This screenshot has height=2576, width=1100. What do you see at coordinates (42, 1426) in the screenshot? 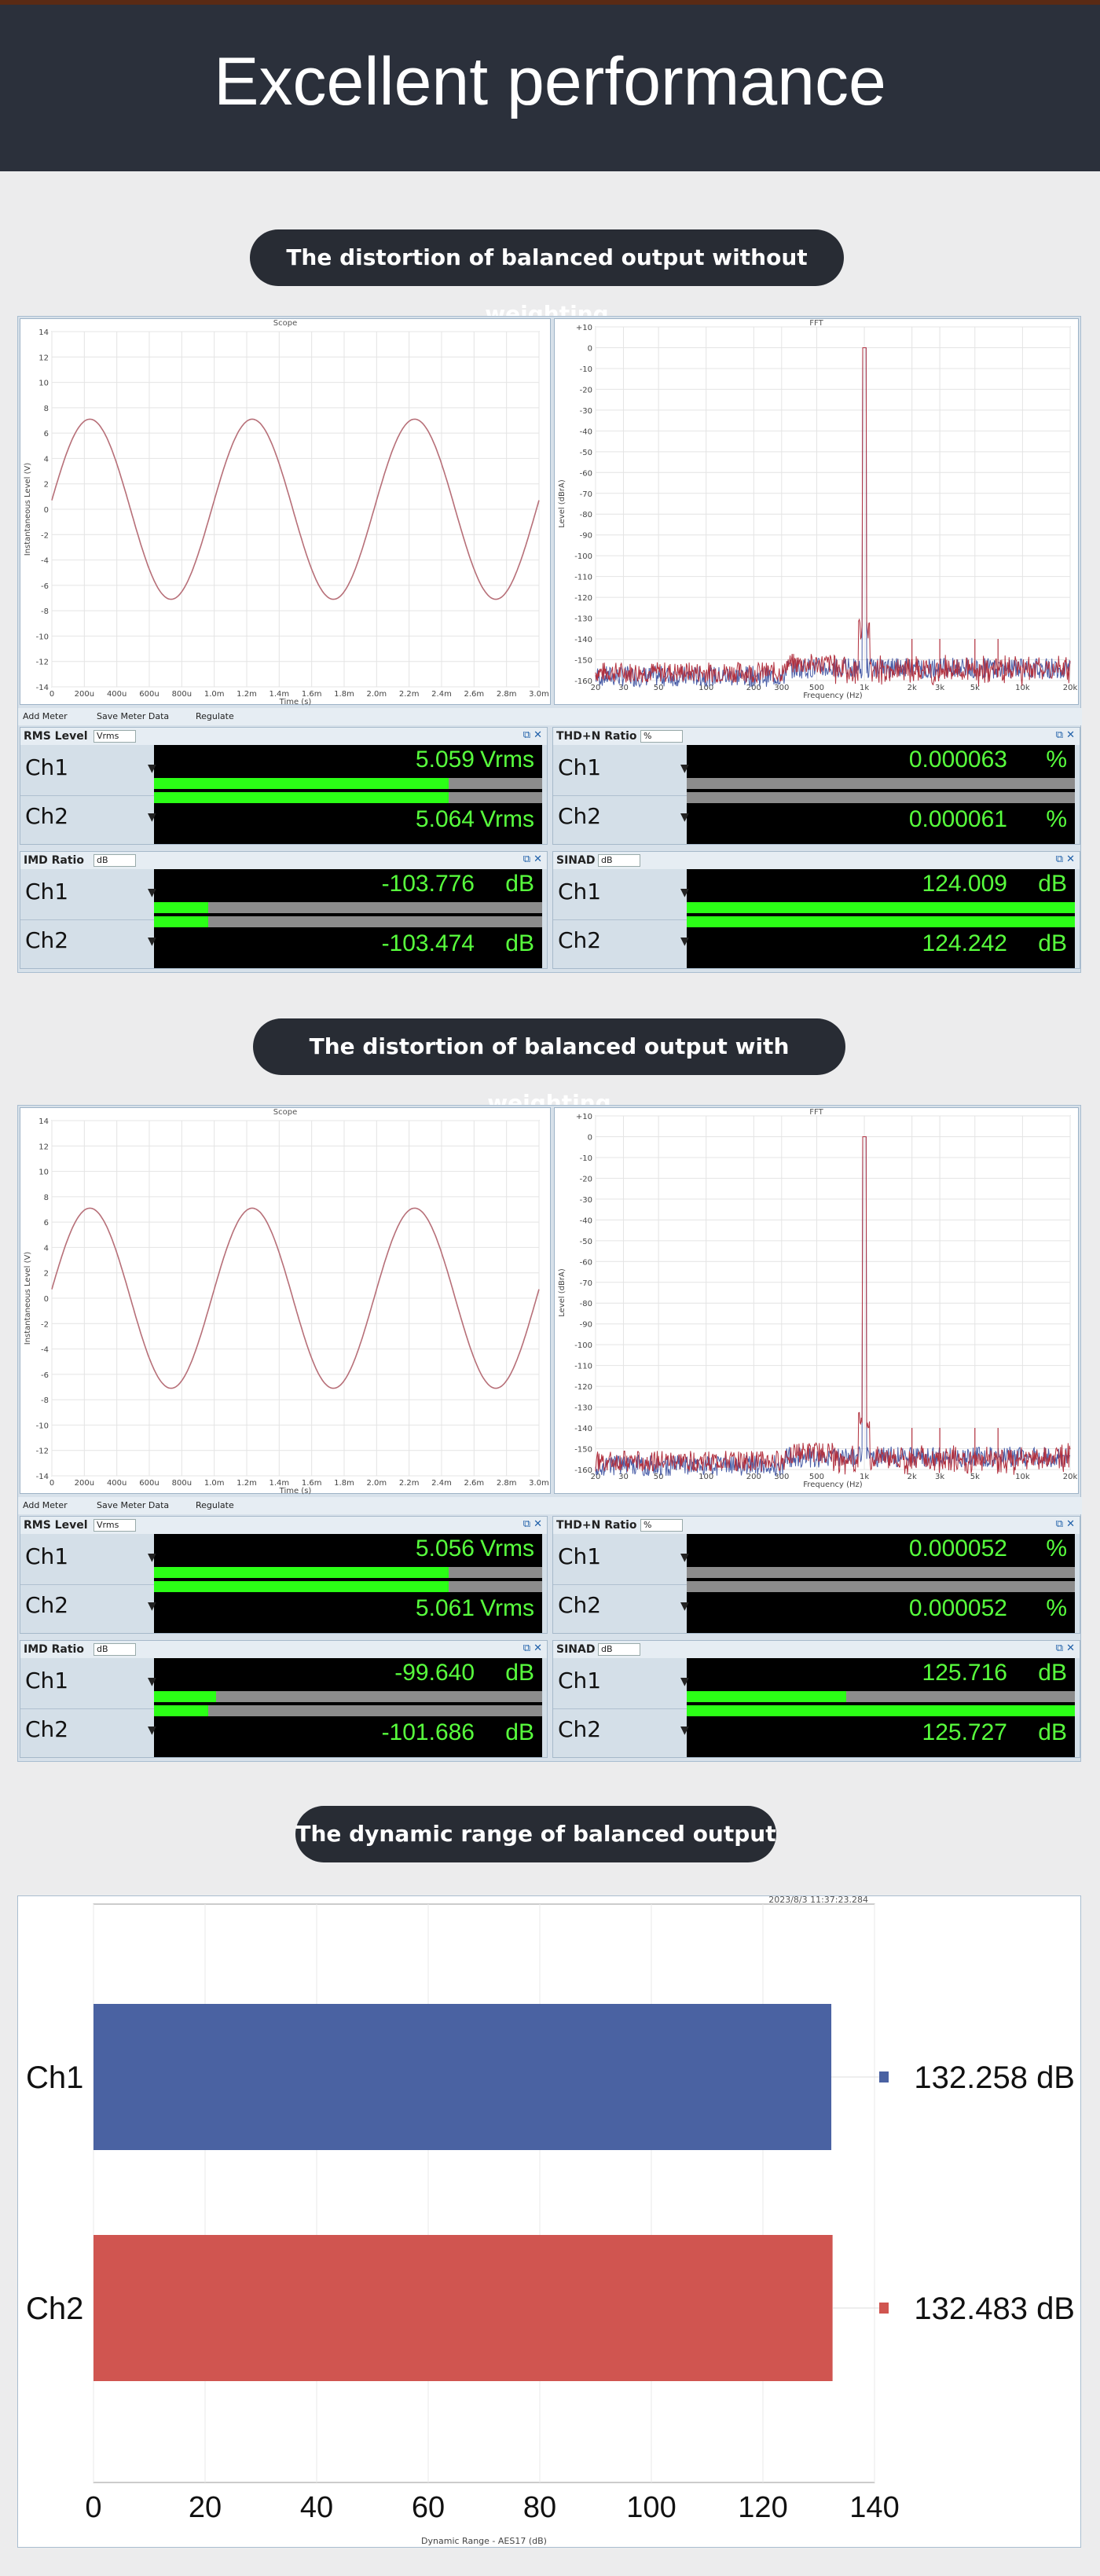
I see `scope-tick-y: -10` at bounding box center [42, 1426].